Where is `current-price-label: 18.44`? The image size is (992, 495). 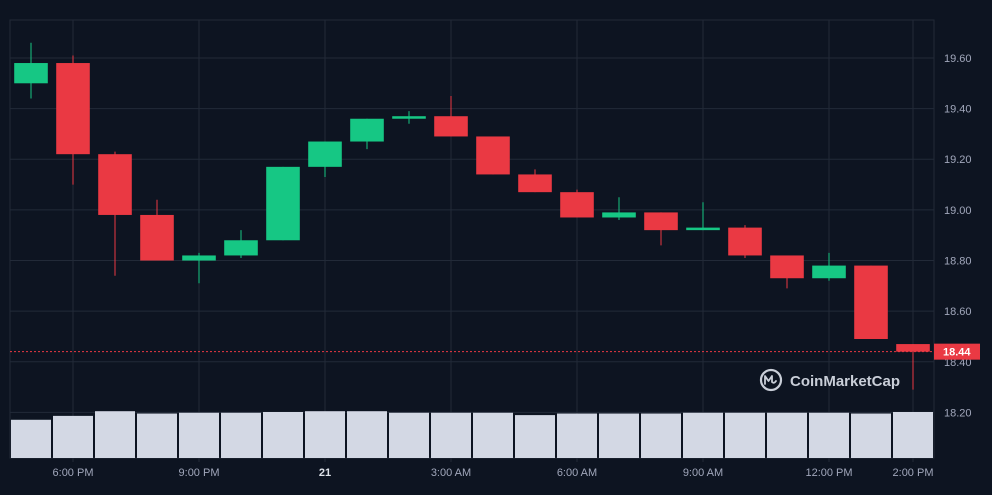
current-price-label: 18.44 is located at coordinates (957, 353).